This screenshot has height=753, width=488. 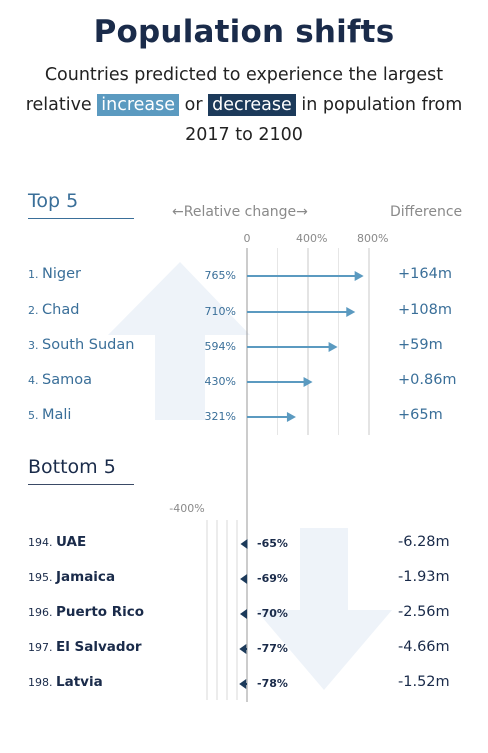 I want to click on rank-number: 195., so click(x=42, y=577).